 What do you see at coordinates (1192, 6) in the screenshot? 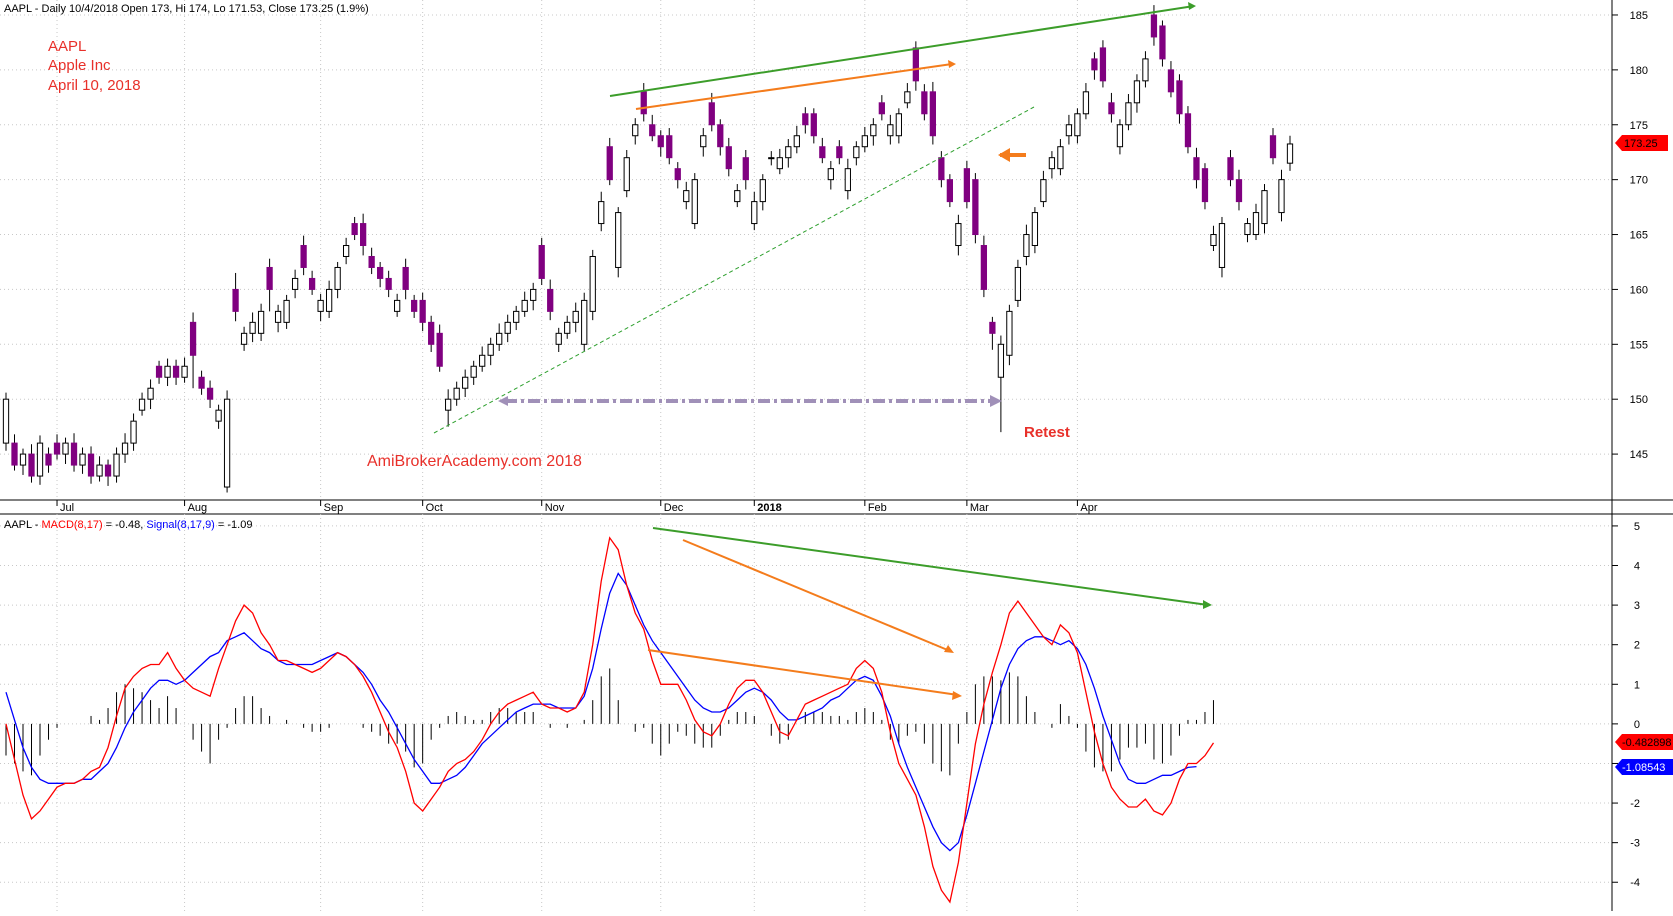
I see `price-green-arrowhead` at bounding box center [1192, 6].